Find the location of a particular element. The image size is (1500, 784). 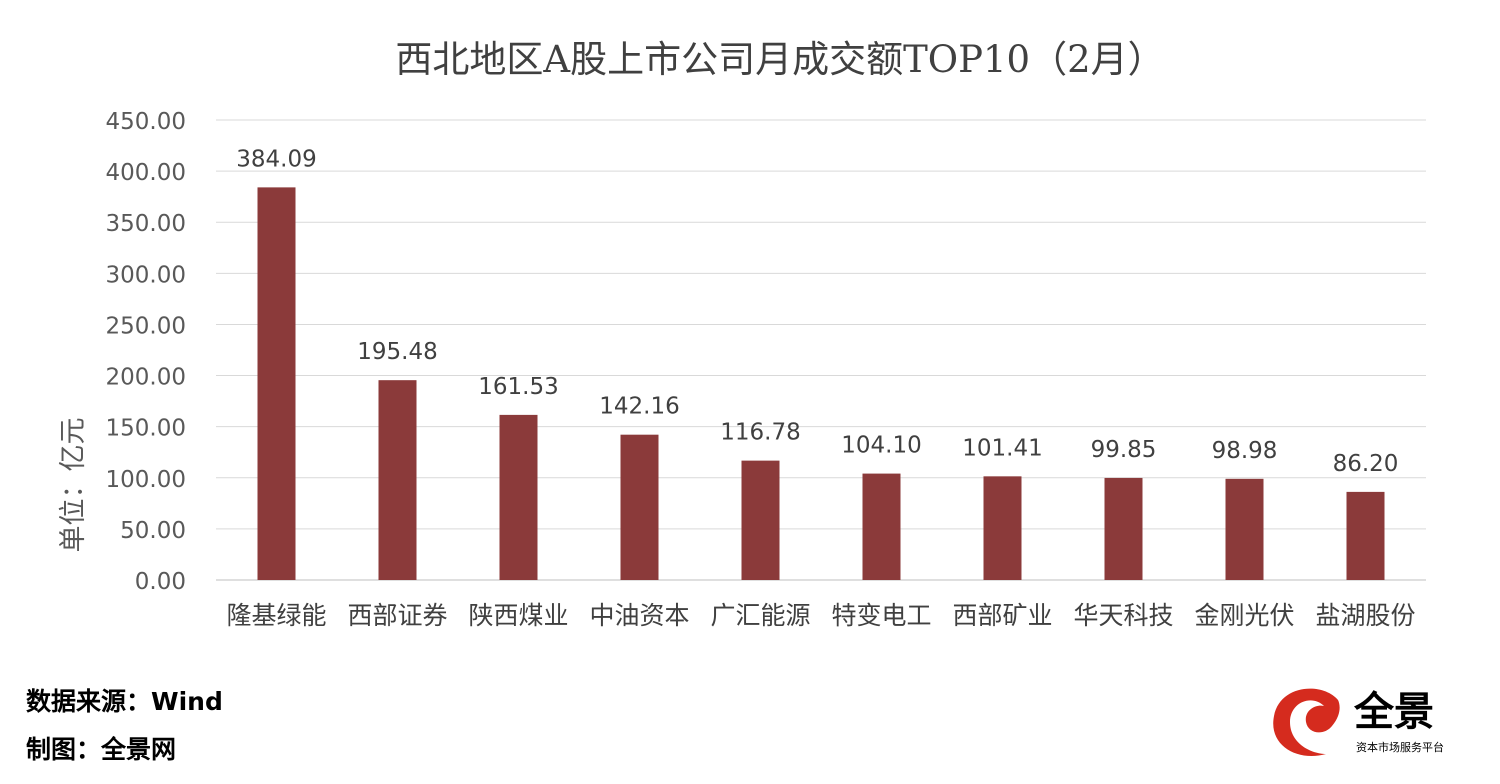

x-axis-ticks: 隆基绿能 西部证券 陕西煤业 中油资本 广汇能源 特变电工 西部矿业 华天科技 金刚光伏 盐湖股份 is located at coordinates (820, 615).